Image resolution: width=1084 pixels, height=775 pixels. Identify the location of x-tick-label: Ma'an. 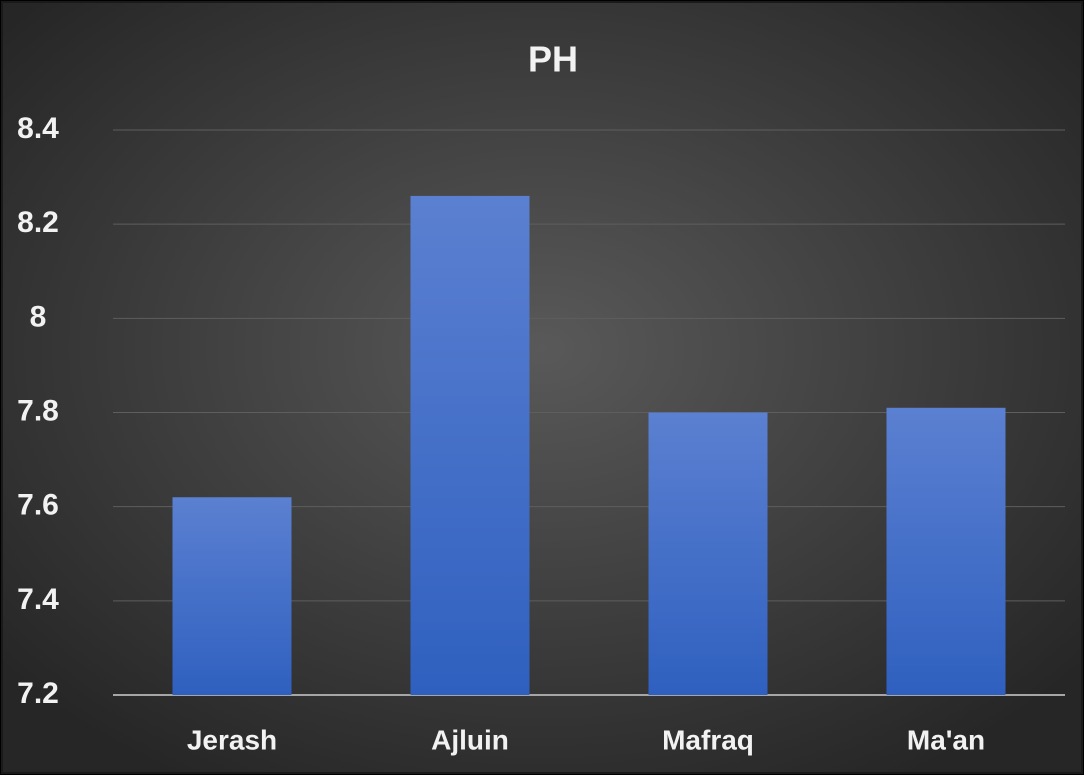
(946, 739).